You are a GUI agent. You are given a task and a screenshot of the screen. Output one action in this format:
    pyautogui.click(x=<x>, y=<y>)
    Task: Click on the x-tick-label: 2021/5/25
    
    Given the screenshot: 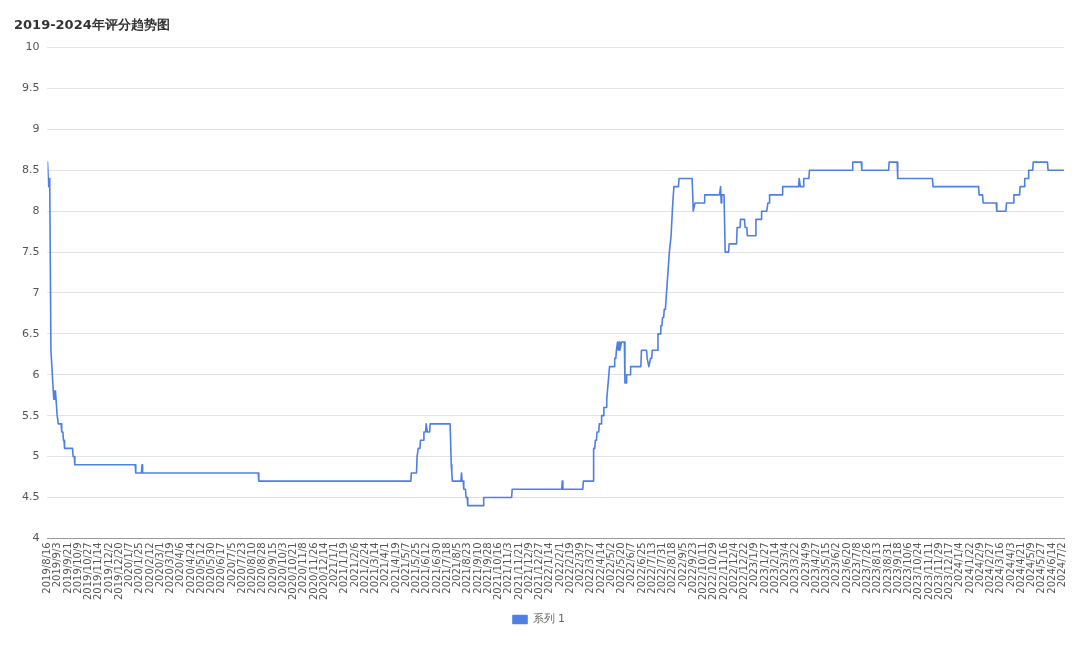 What is the action you would take?
    pyautogui.click(x=416, y=568)
    